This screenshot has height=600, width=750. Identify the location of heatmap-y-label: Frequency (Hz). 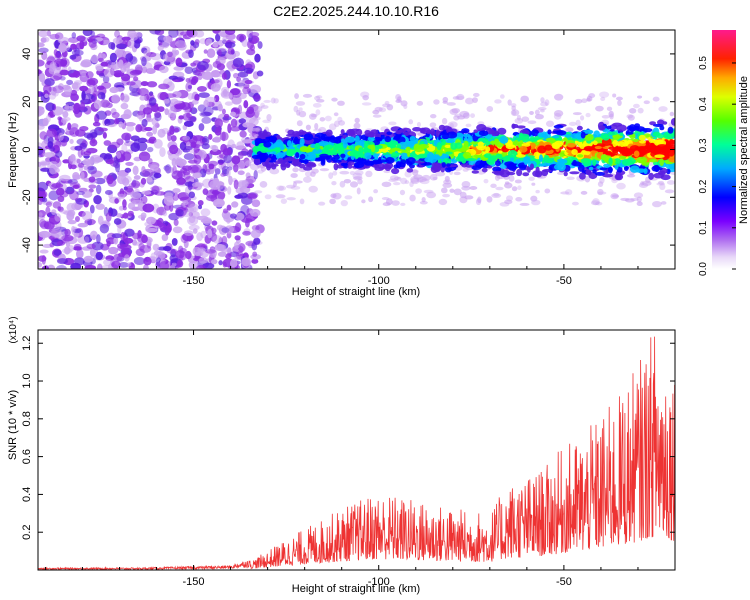
(13, 150).